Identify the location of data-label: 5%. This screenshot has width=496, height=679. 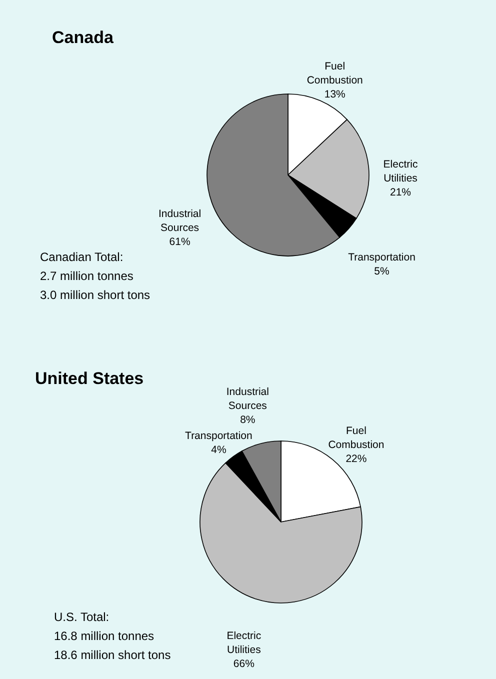
(382, 272).